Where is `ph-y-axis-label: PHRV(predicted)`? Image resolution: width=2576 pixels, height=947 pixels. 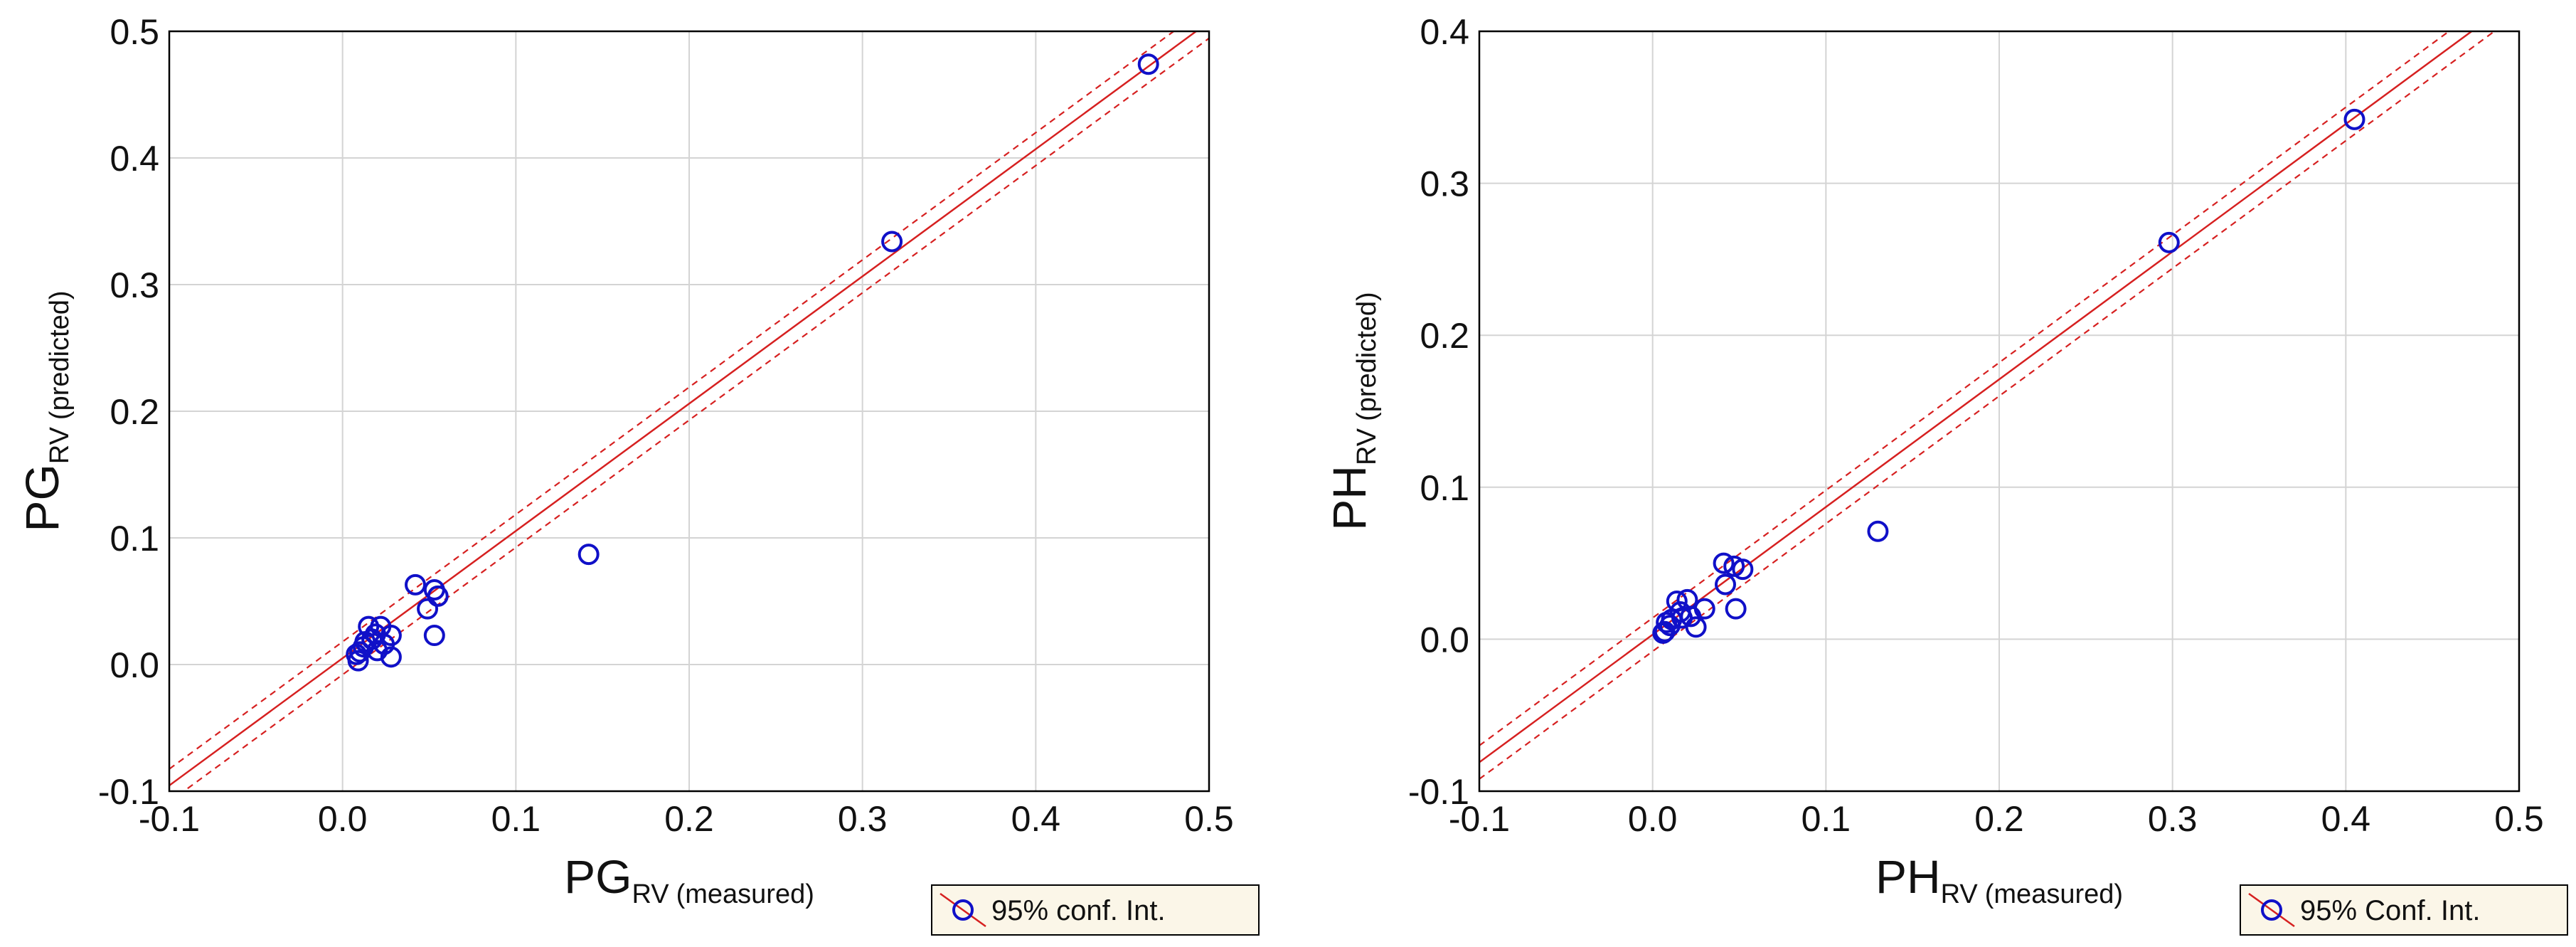 ph-y-axis-label: PHRV(predicted) is located at coordinates (1352, 411).